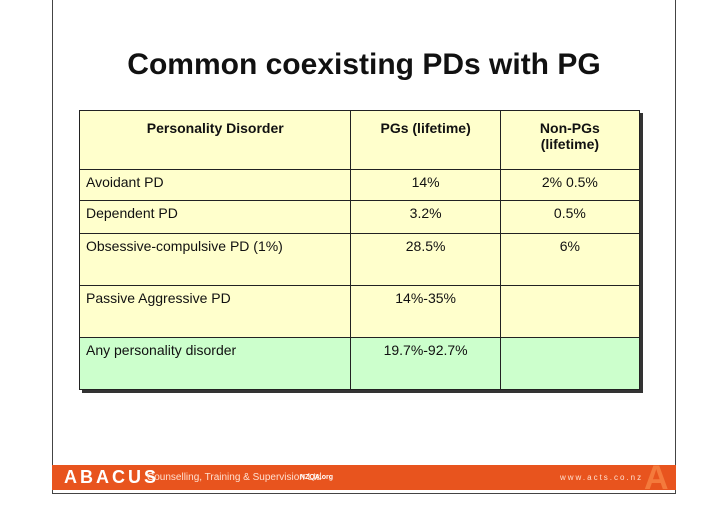 Image resolution: width=728 pixels, height=515 pixels. Describe the element at coordinates (425, 185) in the screenshot. I see `cell: 14%` at that location.